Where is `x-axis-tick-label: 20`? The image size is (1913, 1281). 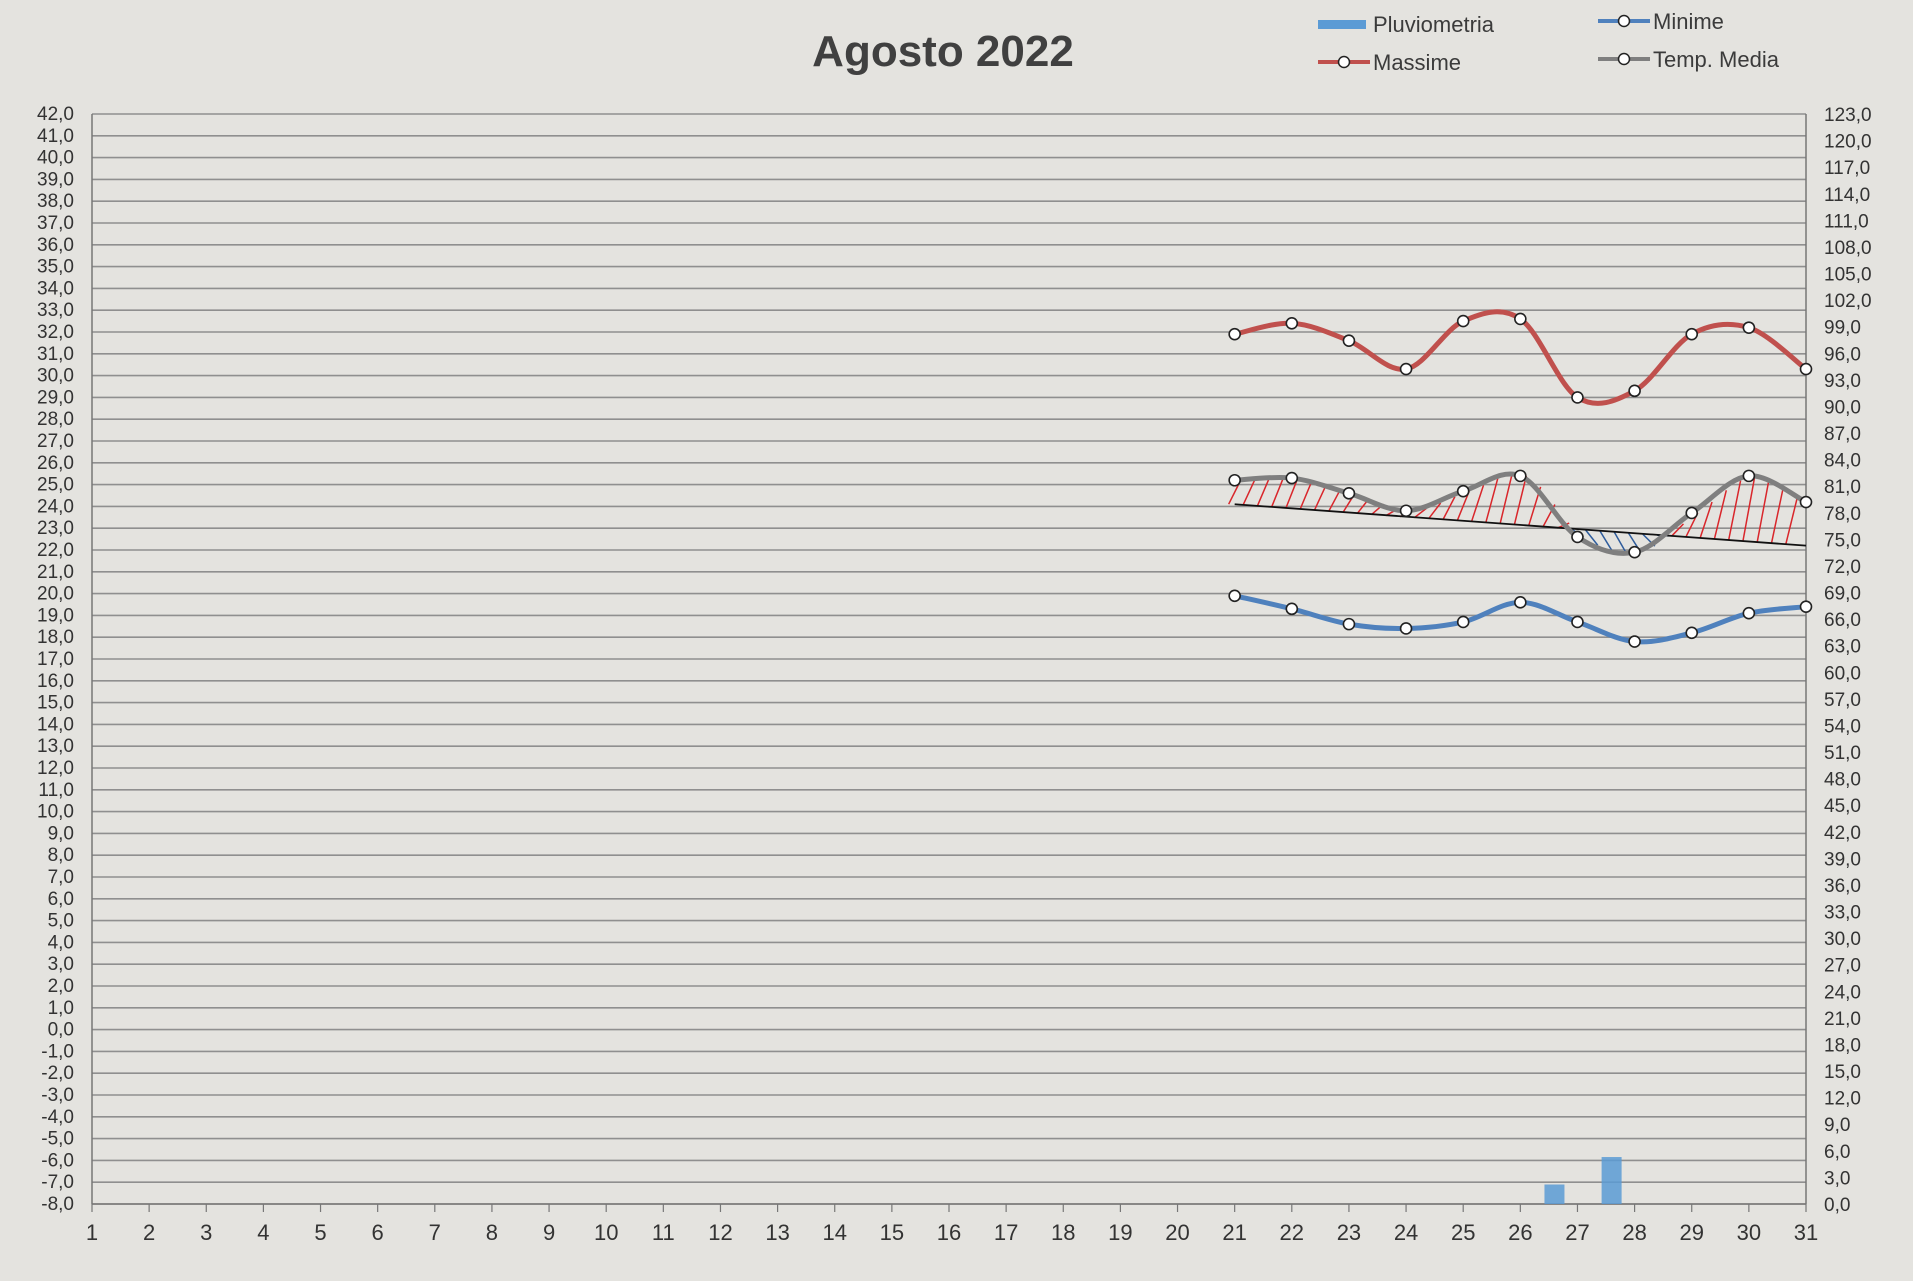
x-axis-tick-label: 20 is located at coordinates (1177, 1232).